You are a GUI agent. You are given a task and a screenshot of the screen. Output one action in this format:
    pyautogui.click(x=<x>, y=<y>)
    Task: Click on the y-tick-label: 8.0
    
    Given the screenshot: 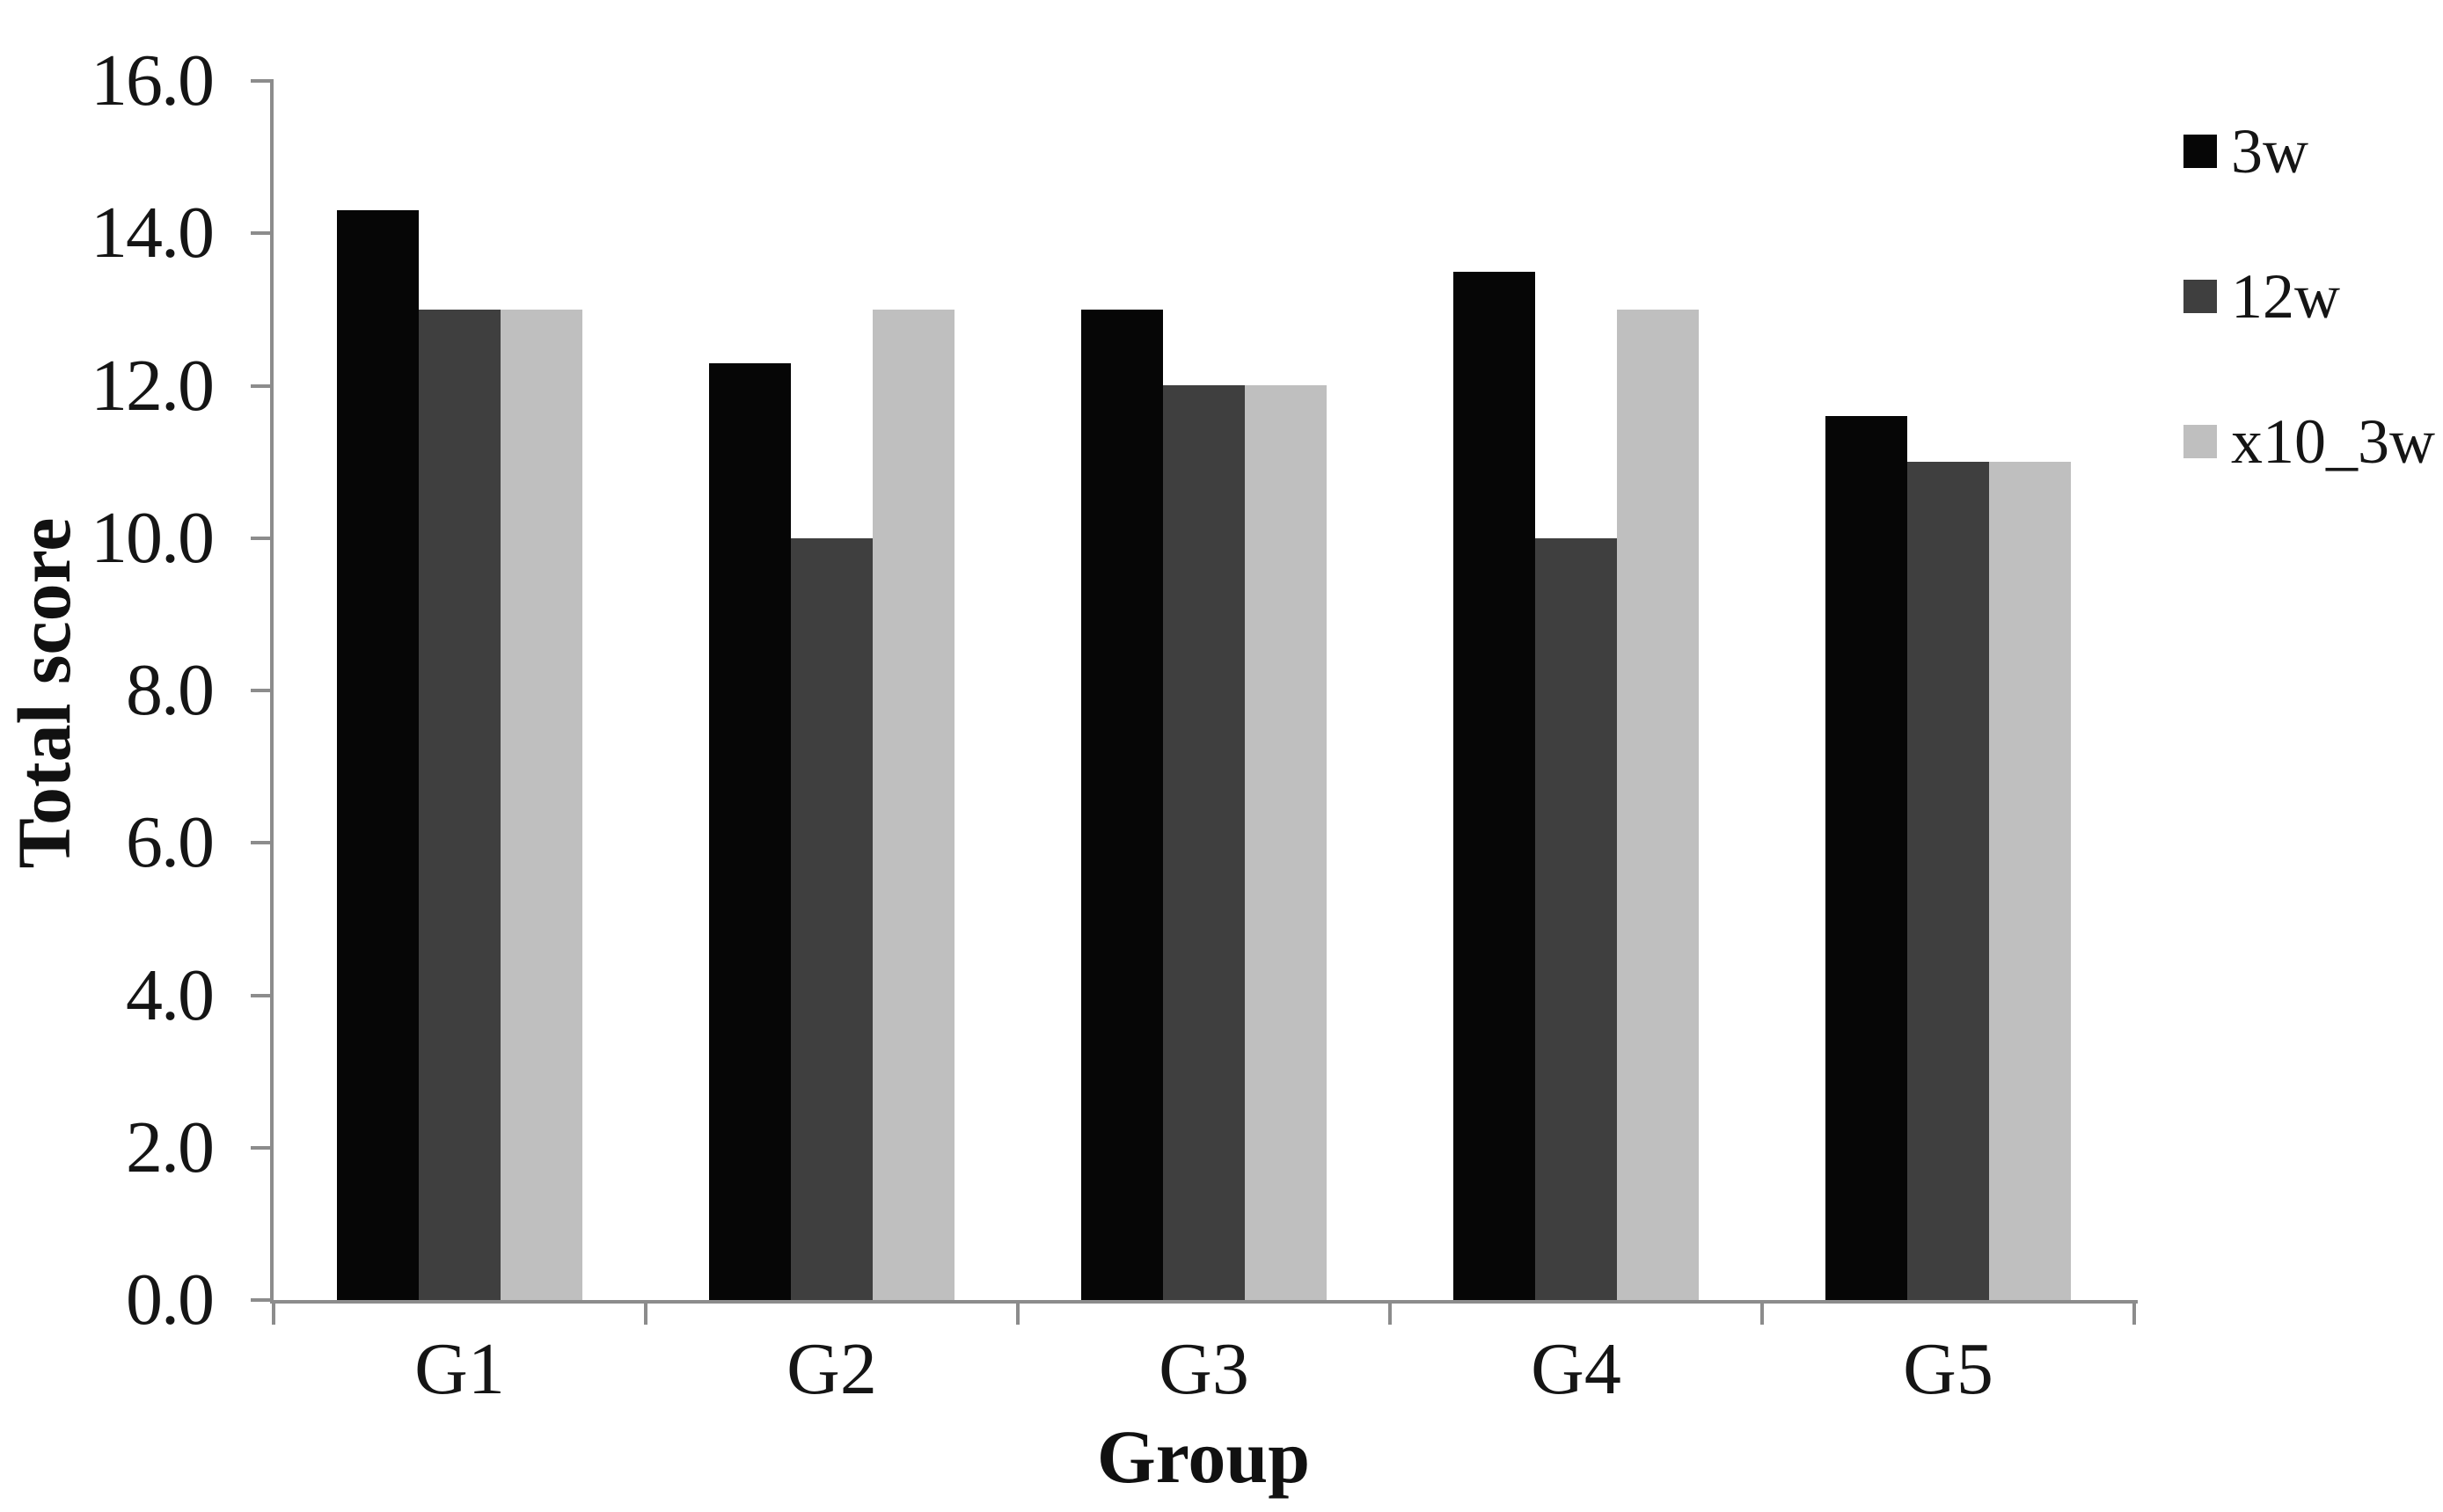 What is the action you would take?
    pyautogui.click(x=170, y=690)
    